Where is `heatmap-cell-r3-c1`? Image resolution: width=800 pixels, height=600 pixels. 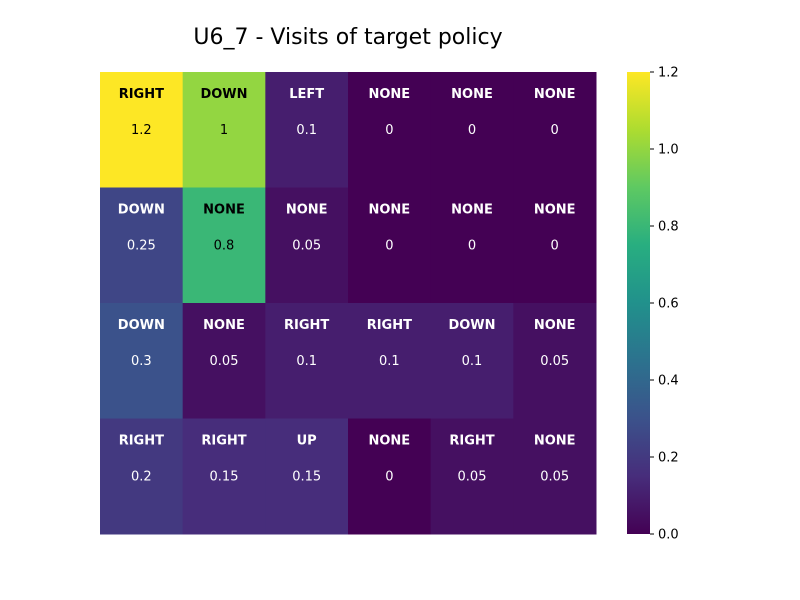
heatmap-cell-r3-c1 is located at coordinates (224, 476).